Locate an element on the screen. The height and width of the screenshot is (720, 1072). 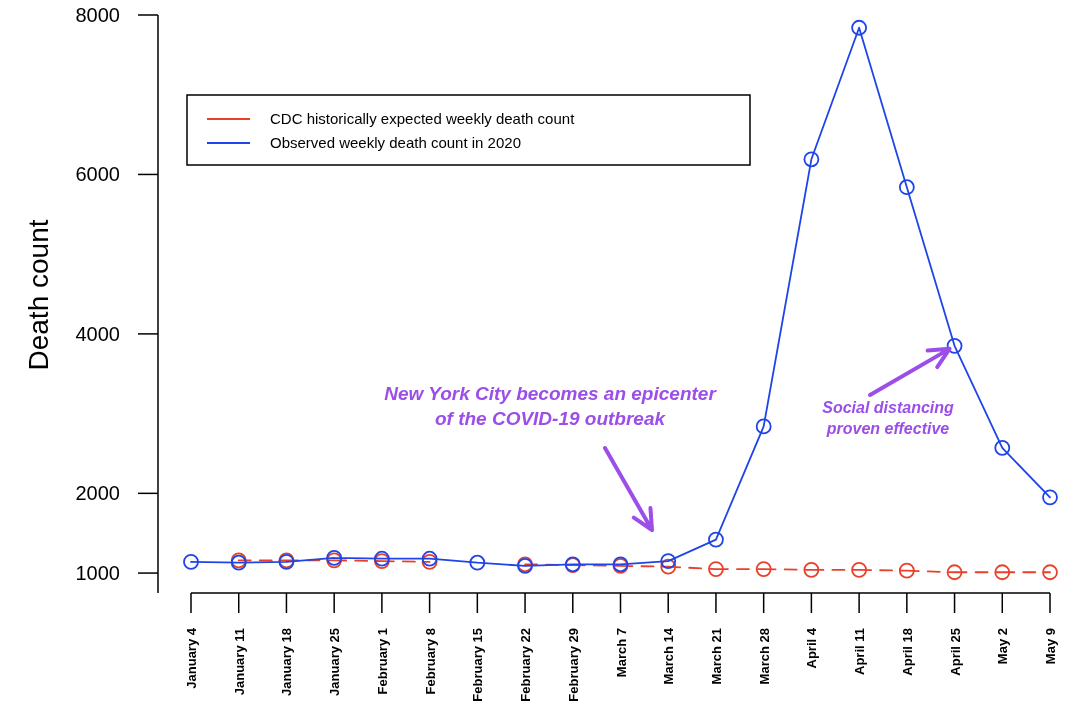
x-tick-label: February 29 is located at coordinates (573, 665).